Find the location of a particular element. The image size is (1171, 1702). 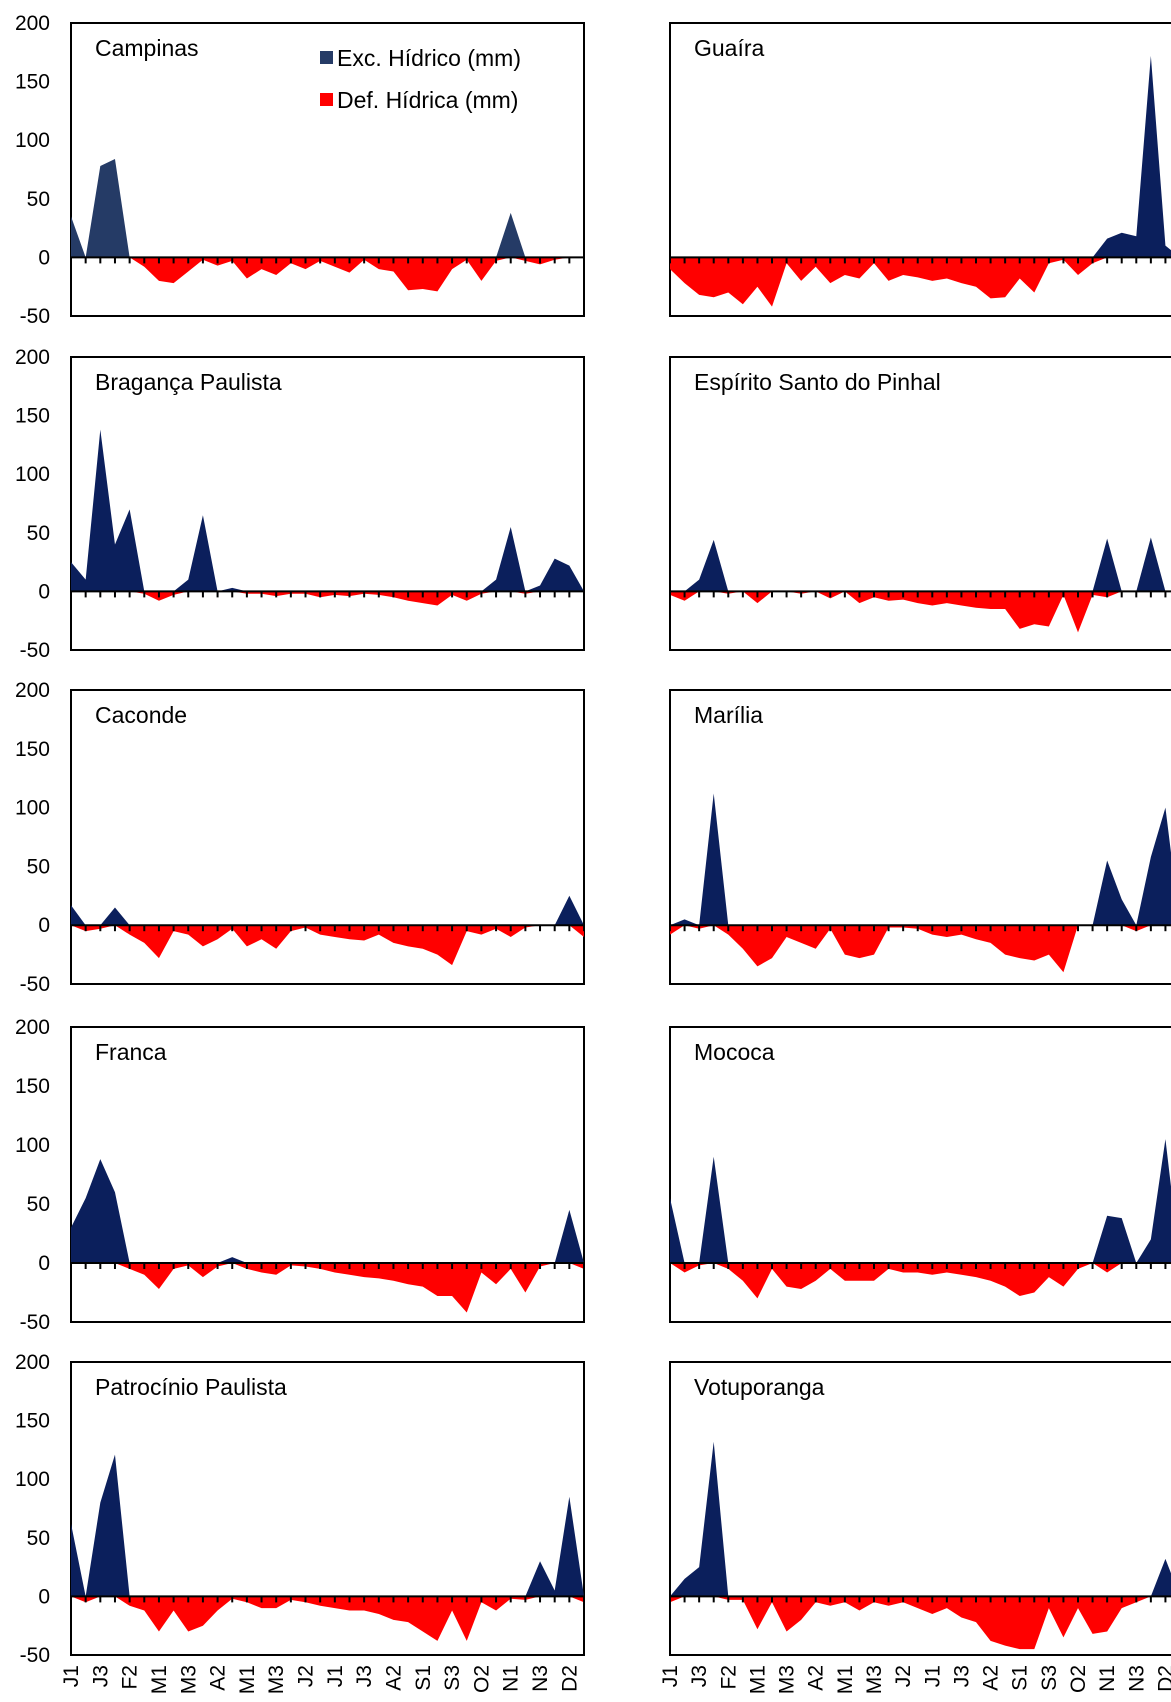

panel-title-braganca-paulista: Bragança Paulista is located at coordinates (188, 382).